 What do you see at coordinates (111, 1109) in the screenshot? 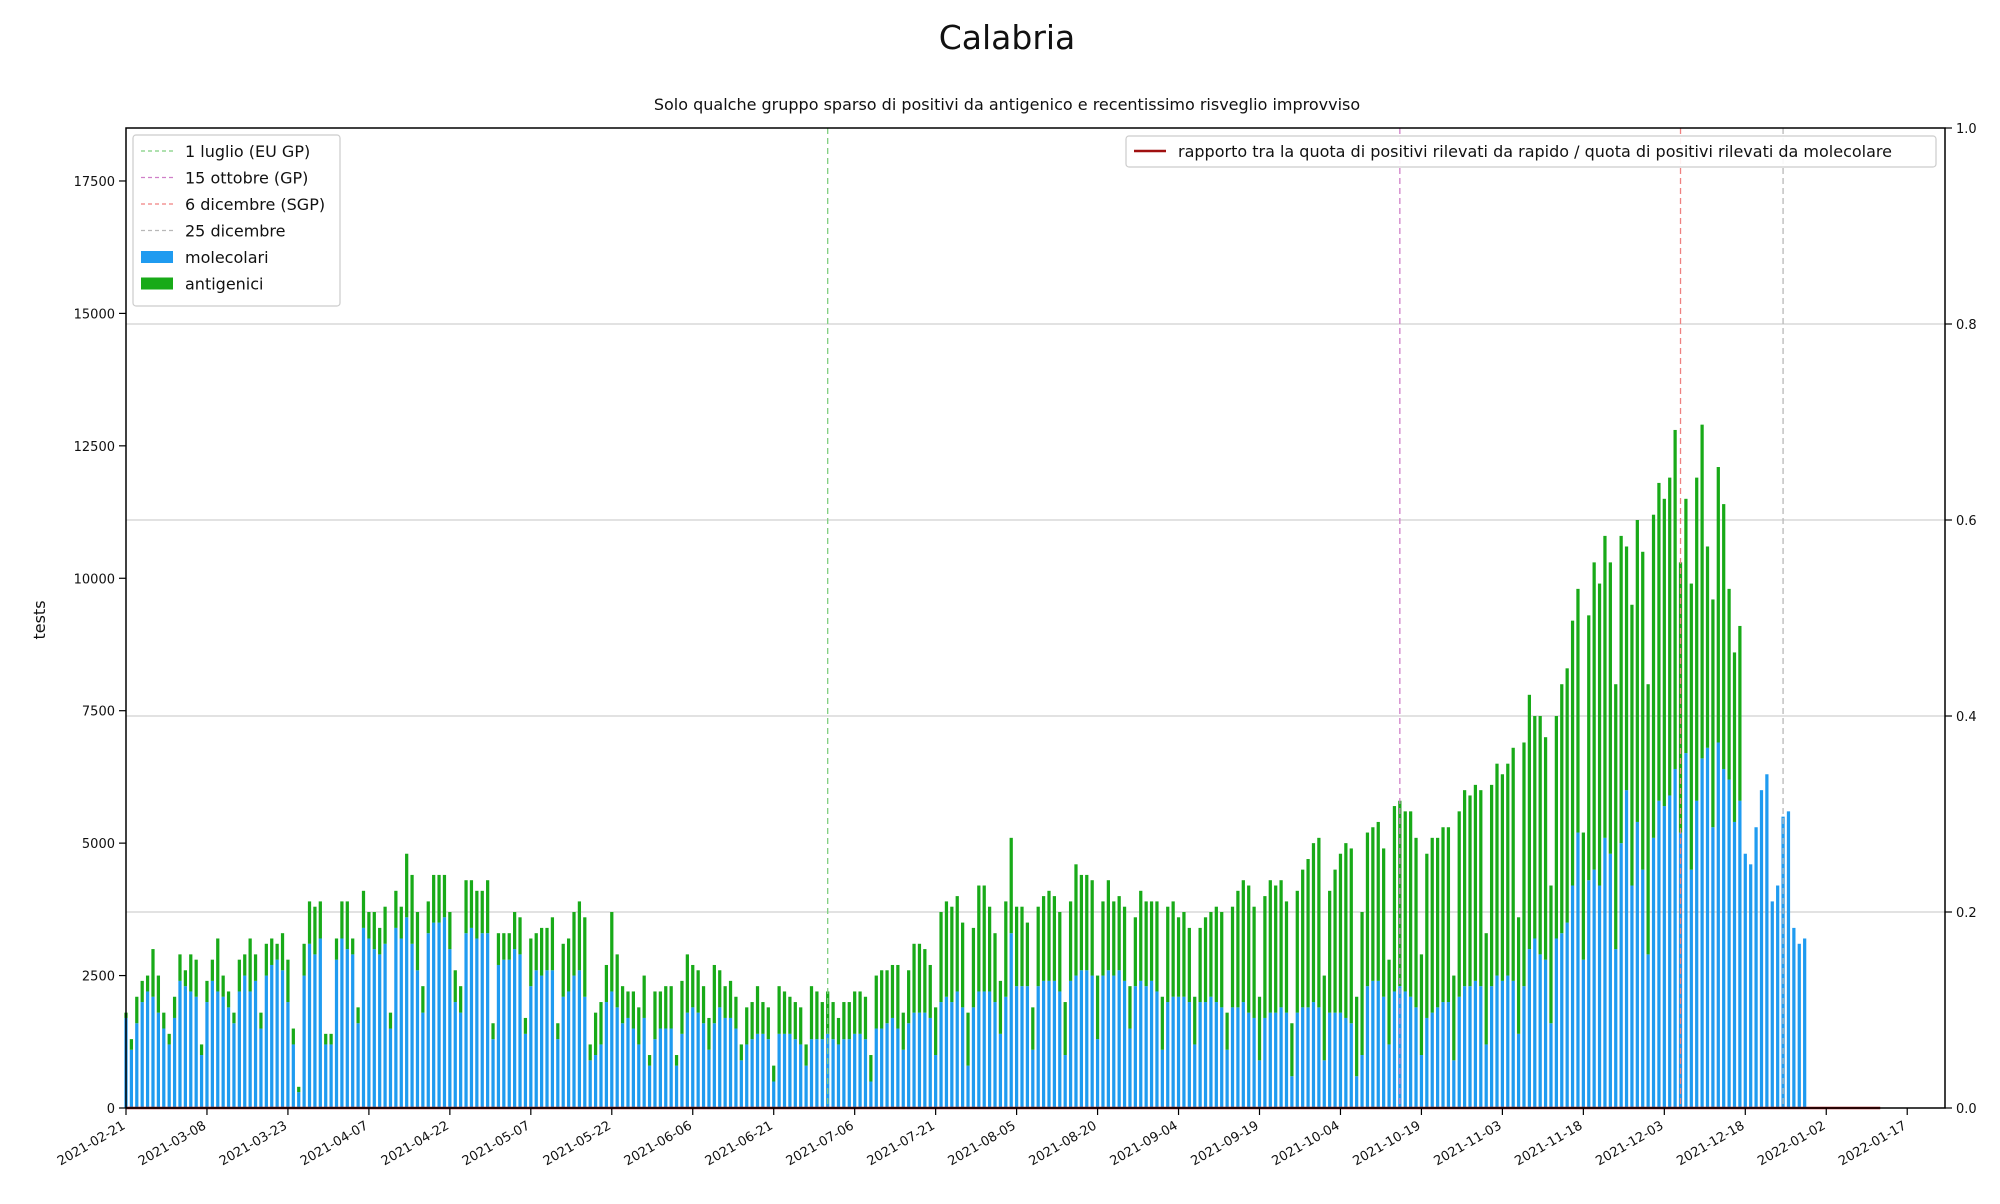
I see `y-tick-label: 0` at bounding box center [111, 1109].